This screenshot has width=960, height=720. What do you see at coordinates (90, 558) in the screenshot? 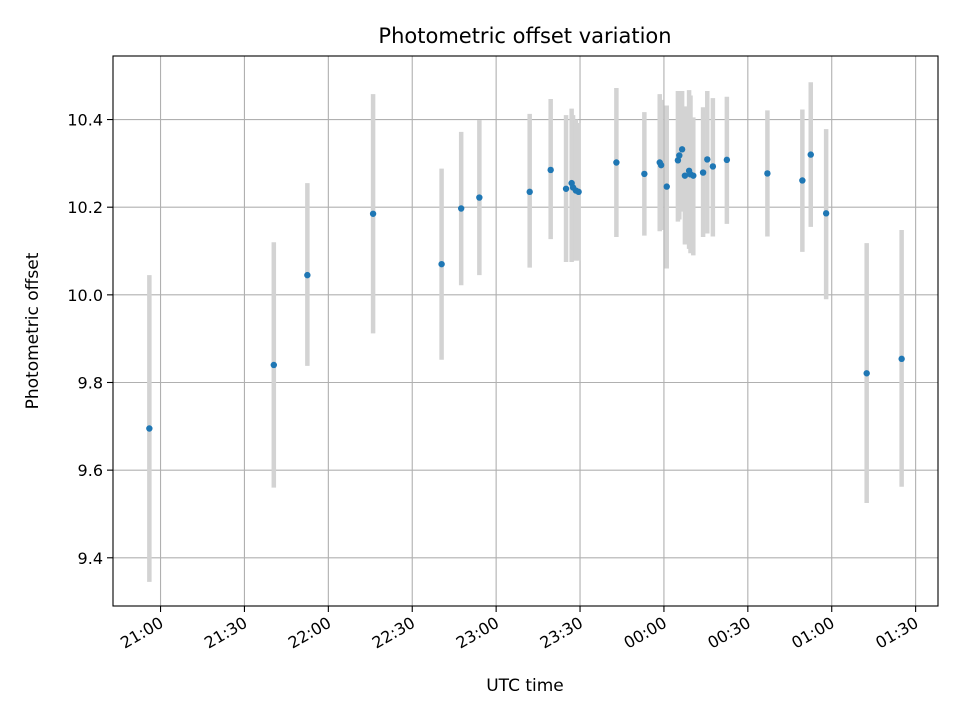
I see `y-tick-label: 9.4` at bounding box center [90, 558].